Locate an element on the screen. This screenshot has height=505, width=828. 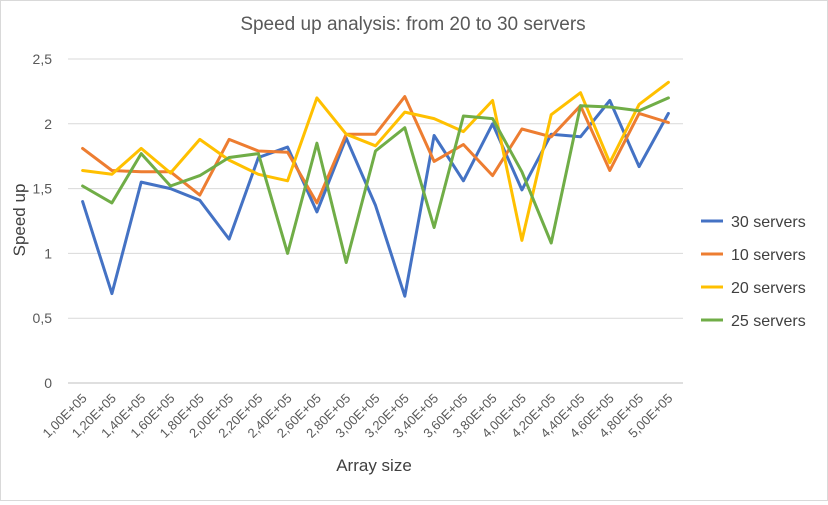
legend-label: 30 servers is located at coordinates (768, 222).